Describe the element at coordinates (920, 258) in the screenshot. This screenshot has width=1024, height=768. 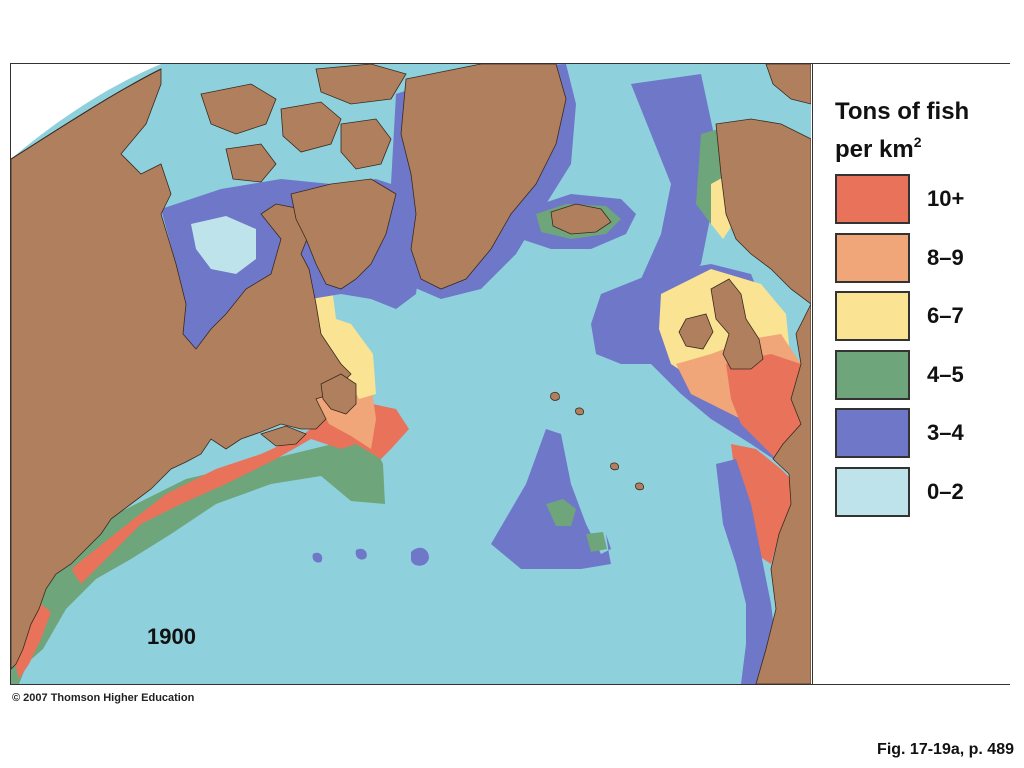
I see `legend-item: 8–9` at that location.